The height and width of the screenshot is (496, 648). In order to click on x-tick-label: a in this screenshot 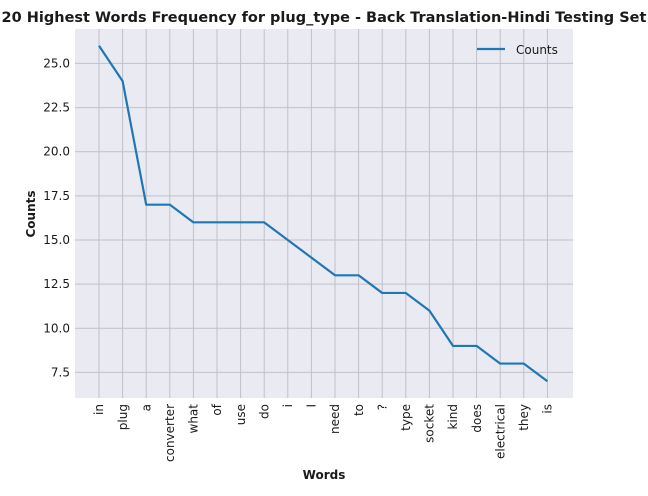, I will do `click(146, 407)`.